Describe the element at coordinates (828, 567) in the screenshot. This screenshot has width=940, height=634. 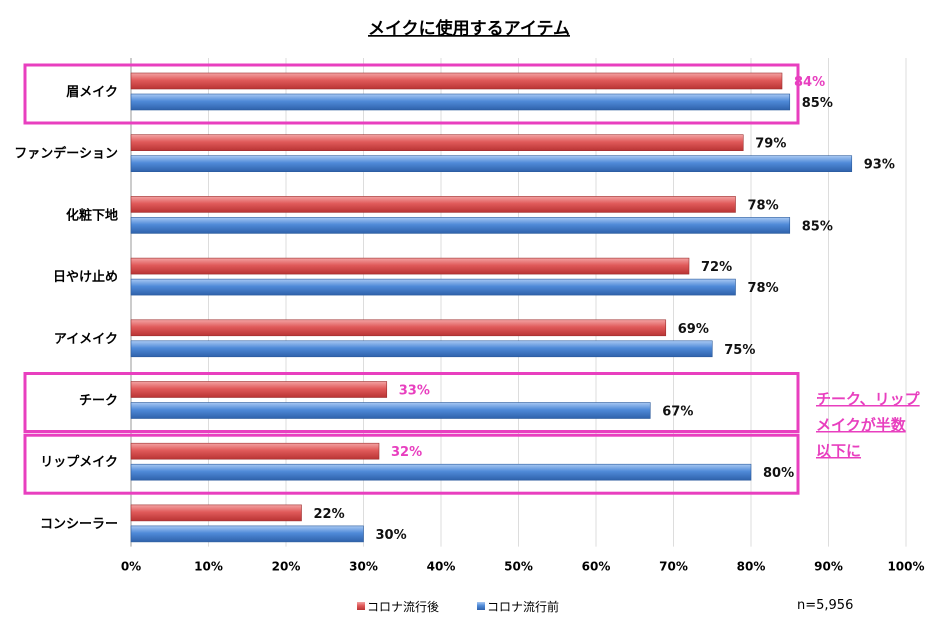
I see `x-tick-label: 90%` at that location.